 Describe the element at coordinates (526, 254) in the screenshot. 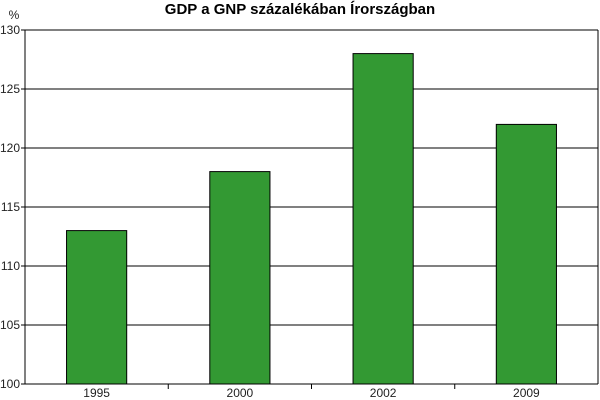

I see `bar-2009` at that location.